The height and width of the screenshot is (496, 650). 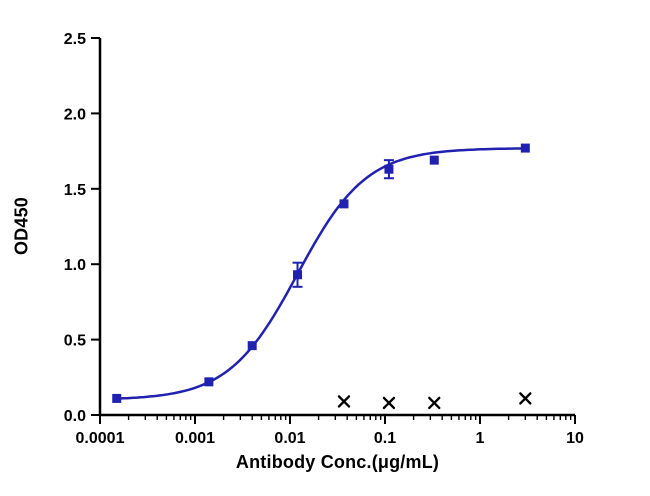 I want to click on y-tick-label: 1.0, so click(x=75, y=265).